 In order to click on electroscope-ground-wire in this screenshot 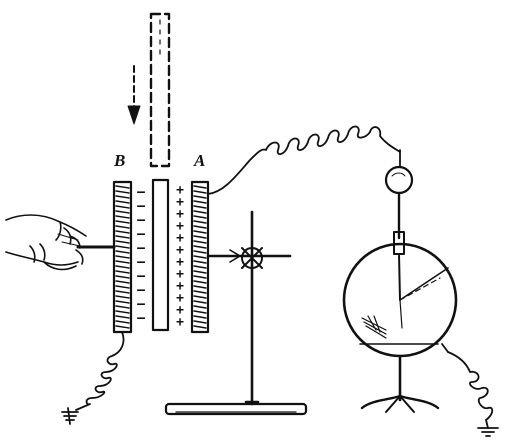, I will do `click(470, 390)`.